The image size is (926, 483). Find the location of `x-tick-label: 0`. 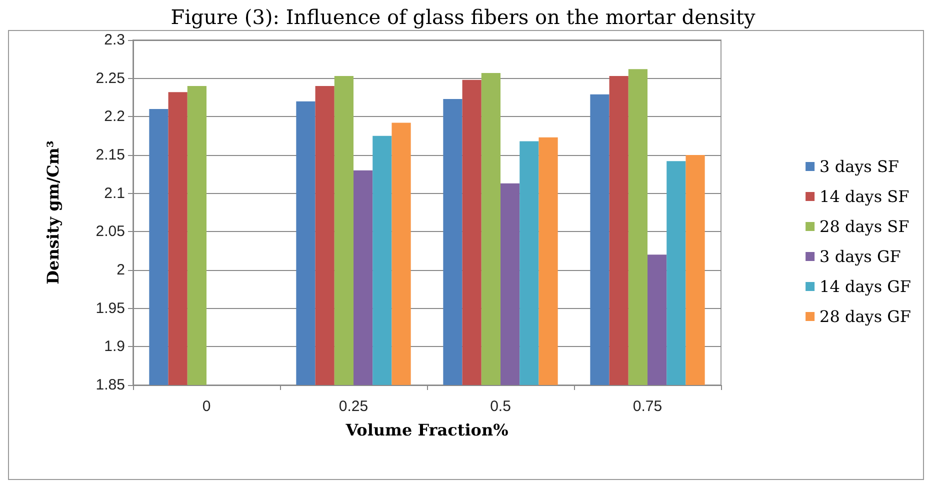

x-tick-label: 0 is located at coordinates (206, 406).